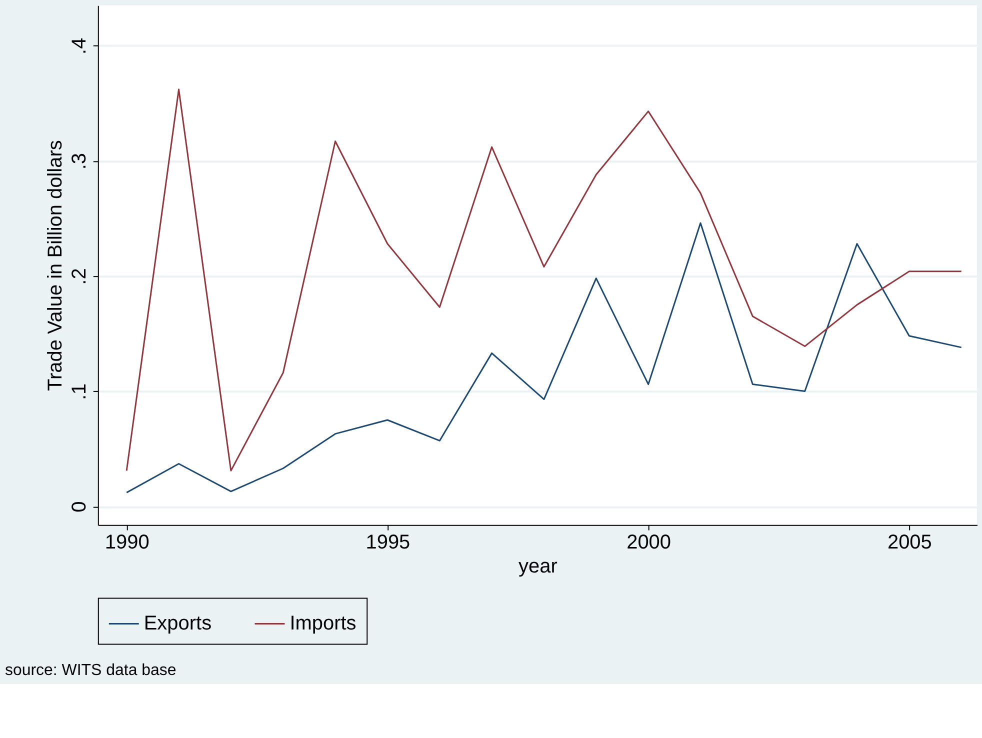 The height and width of the screenshot is (738, 982). I want to click on y-tick-label: .1, so click(79, 391).